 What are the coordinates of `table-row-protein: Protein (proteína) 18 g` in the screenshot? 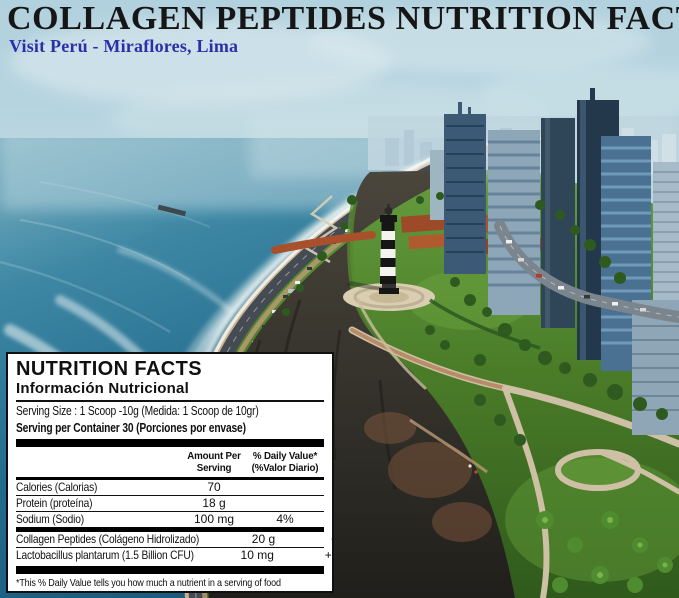 It's located at (170, 503).